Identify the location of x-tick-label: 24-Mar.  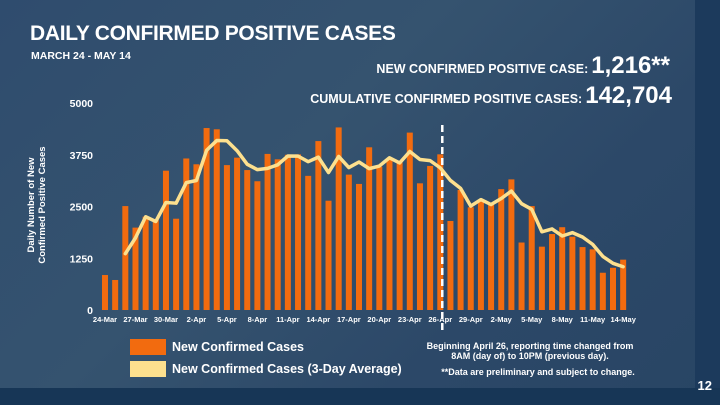
(105, 319).